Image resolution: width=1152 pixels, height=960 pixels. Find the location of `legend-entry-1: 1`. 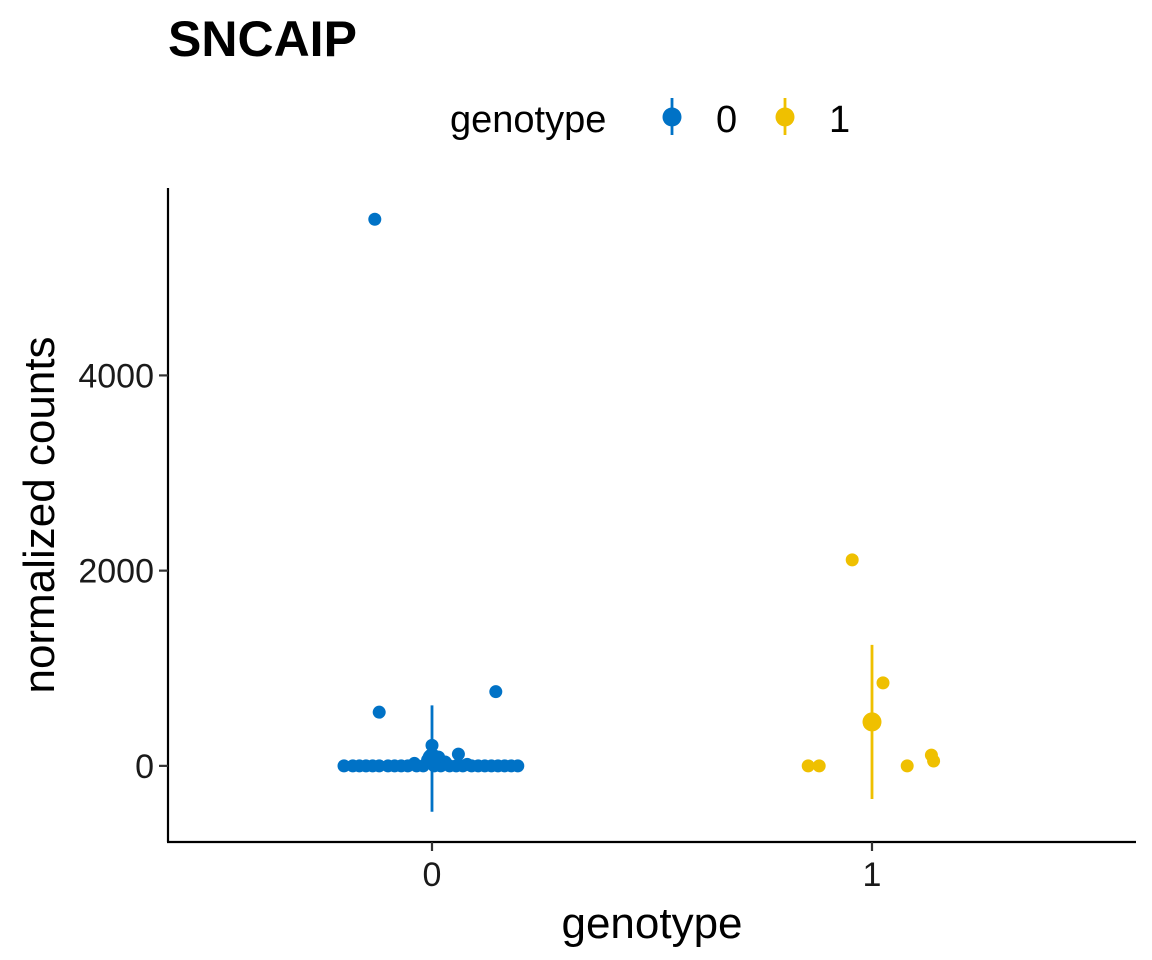

legend-entry-1: 1 is located at coordinates (812, 119).